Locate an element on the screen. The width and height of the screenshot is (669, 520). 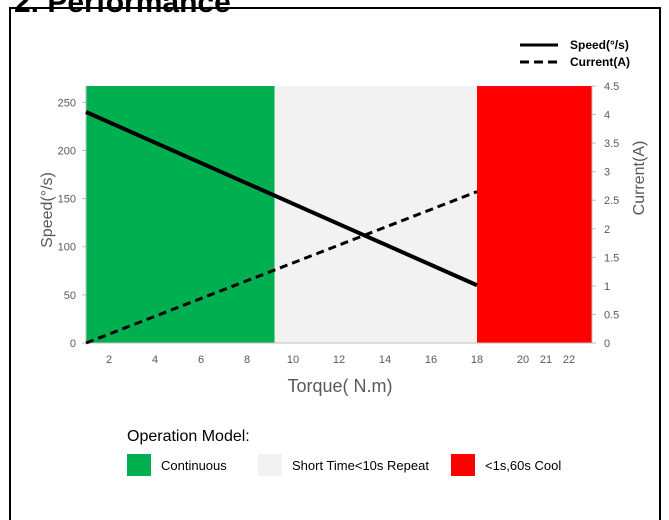
y-tick-label-0: 0 is located at coordinates (73, 344).